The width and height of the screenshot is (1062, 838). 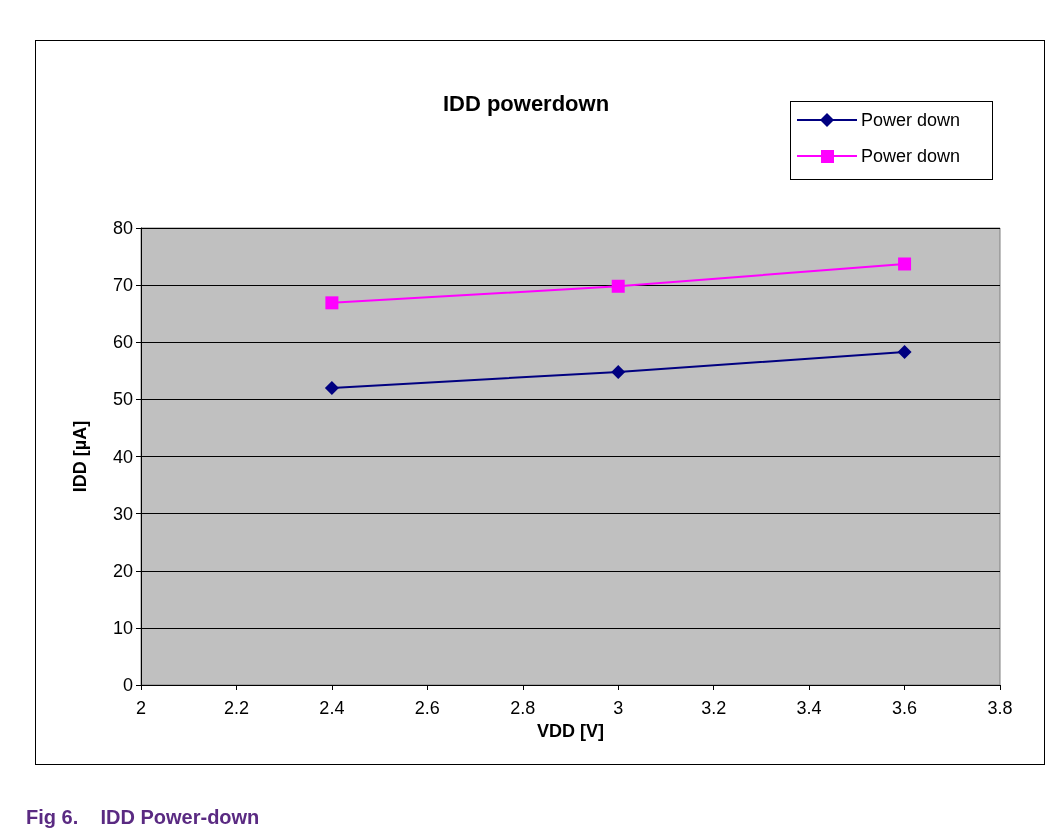 I want to click on y-tick-label: 40, so click(x=122, y=456).